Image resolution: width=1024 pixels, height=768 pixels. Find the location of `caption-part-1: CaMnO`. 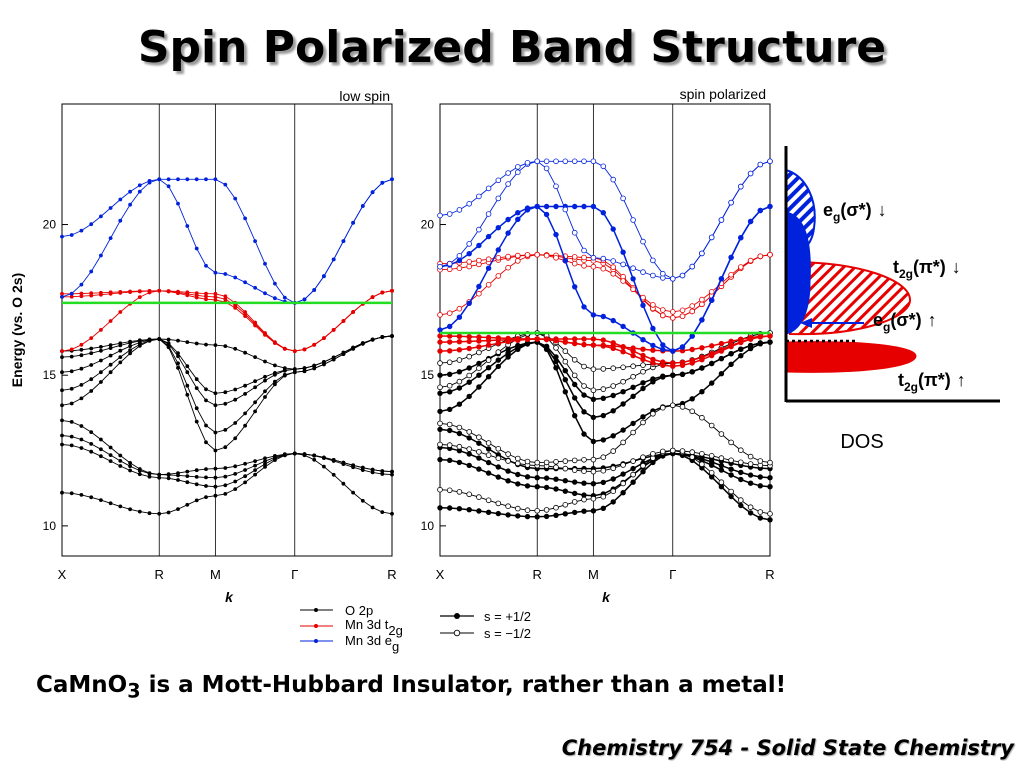

caption-part-1: CaMnO is located at coordinates (82, 685).